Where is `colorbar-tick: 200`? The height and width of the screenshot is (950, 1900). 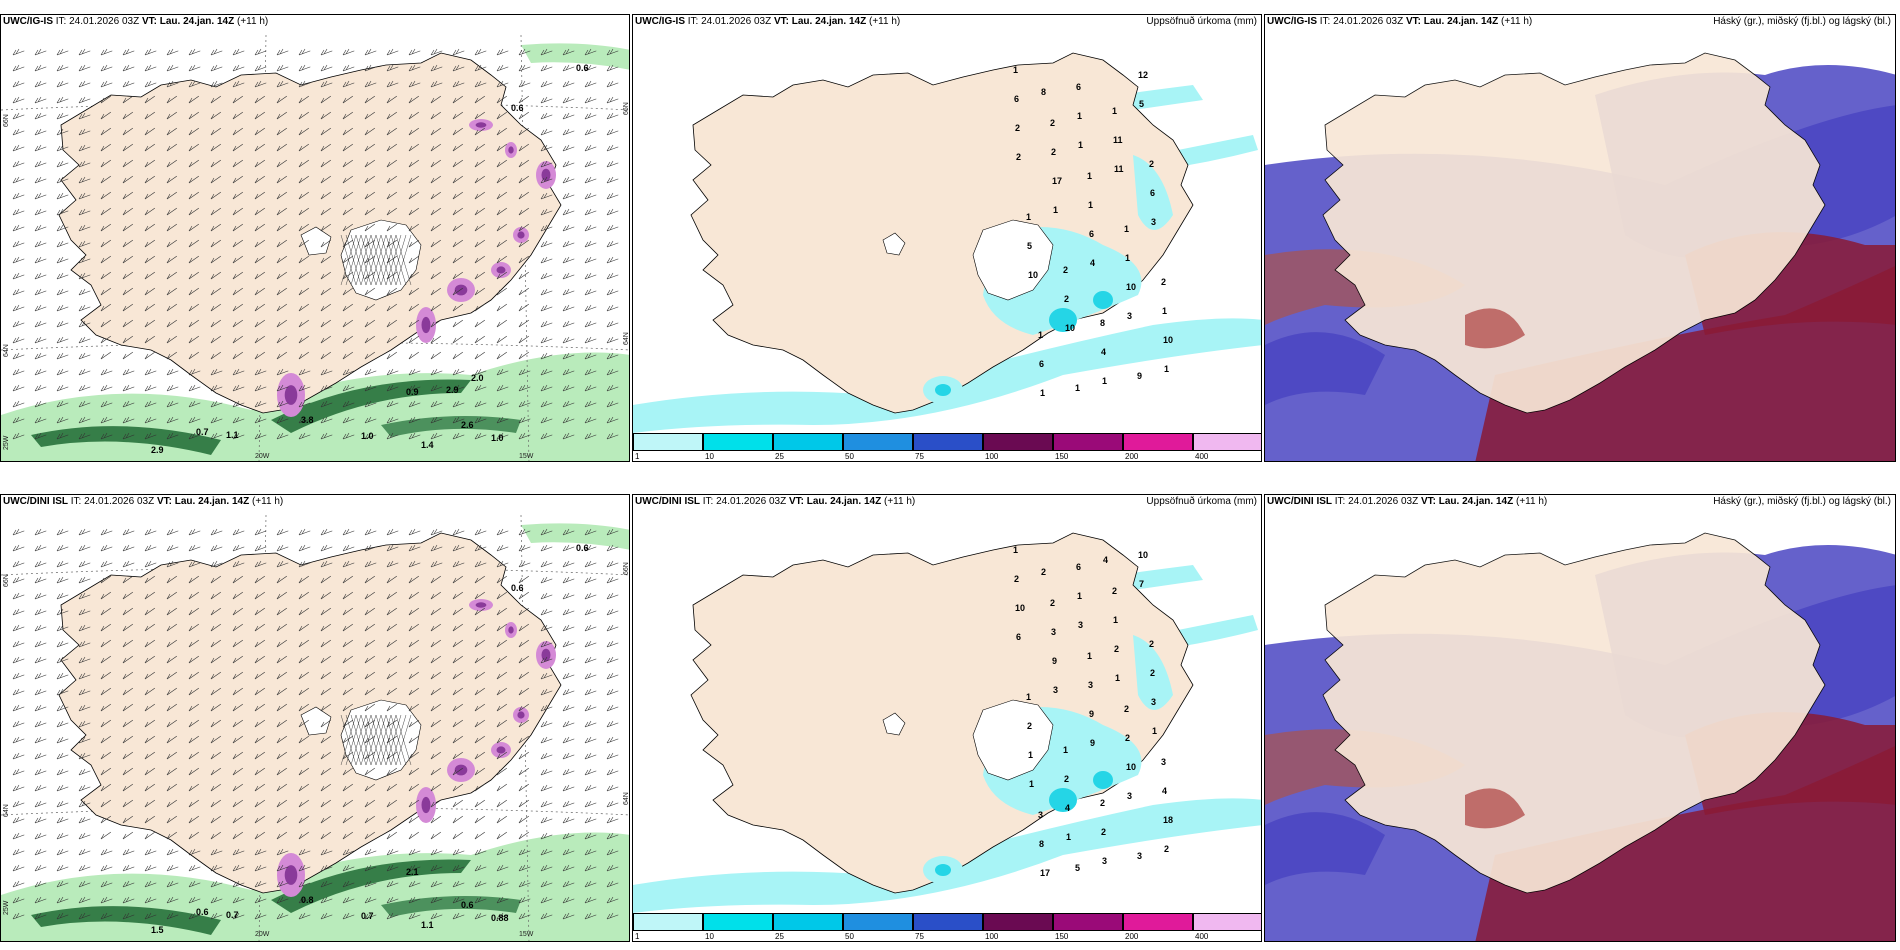
colorbar-tick: 200 is located at coordinates (1132, 936).